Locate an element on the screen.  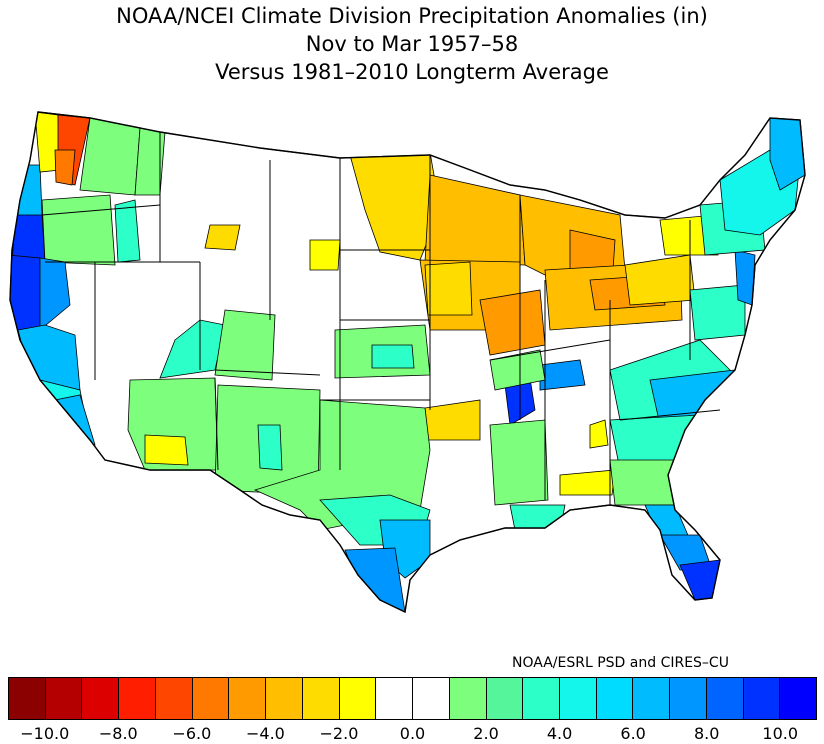
region-tx-south is located at coordinates (375, 579).